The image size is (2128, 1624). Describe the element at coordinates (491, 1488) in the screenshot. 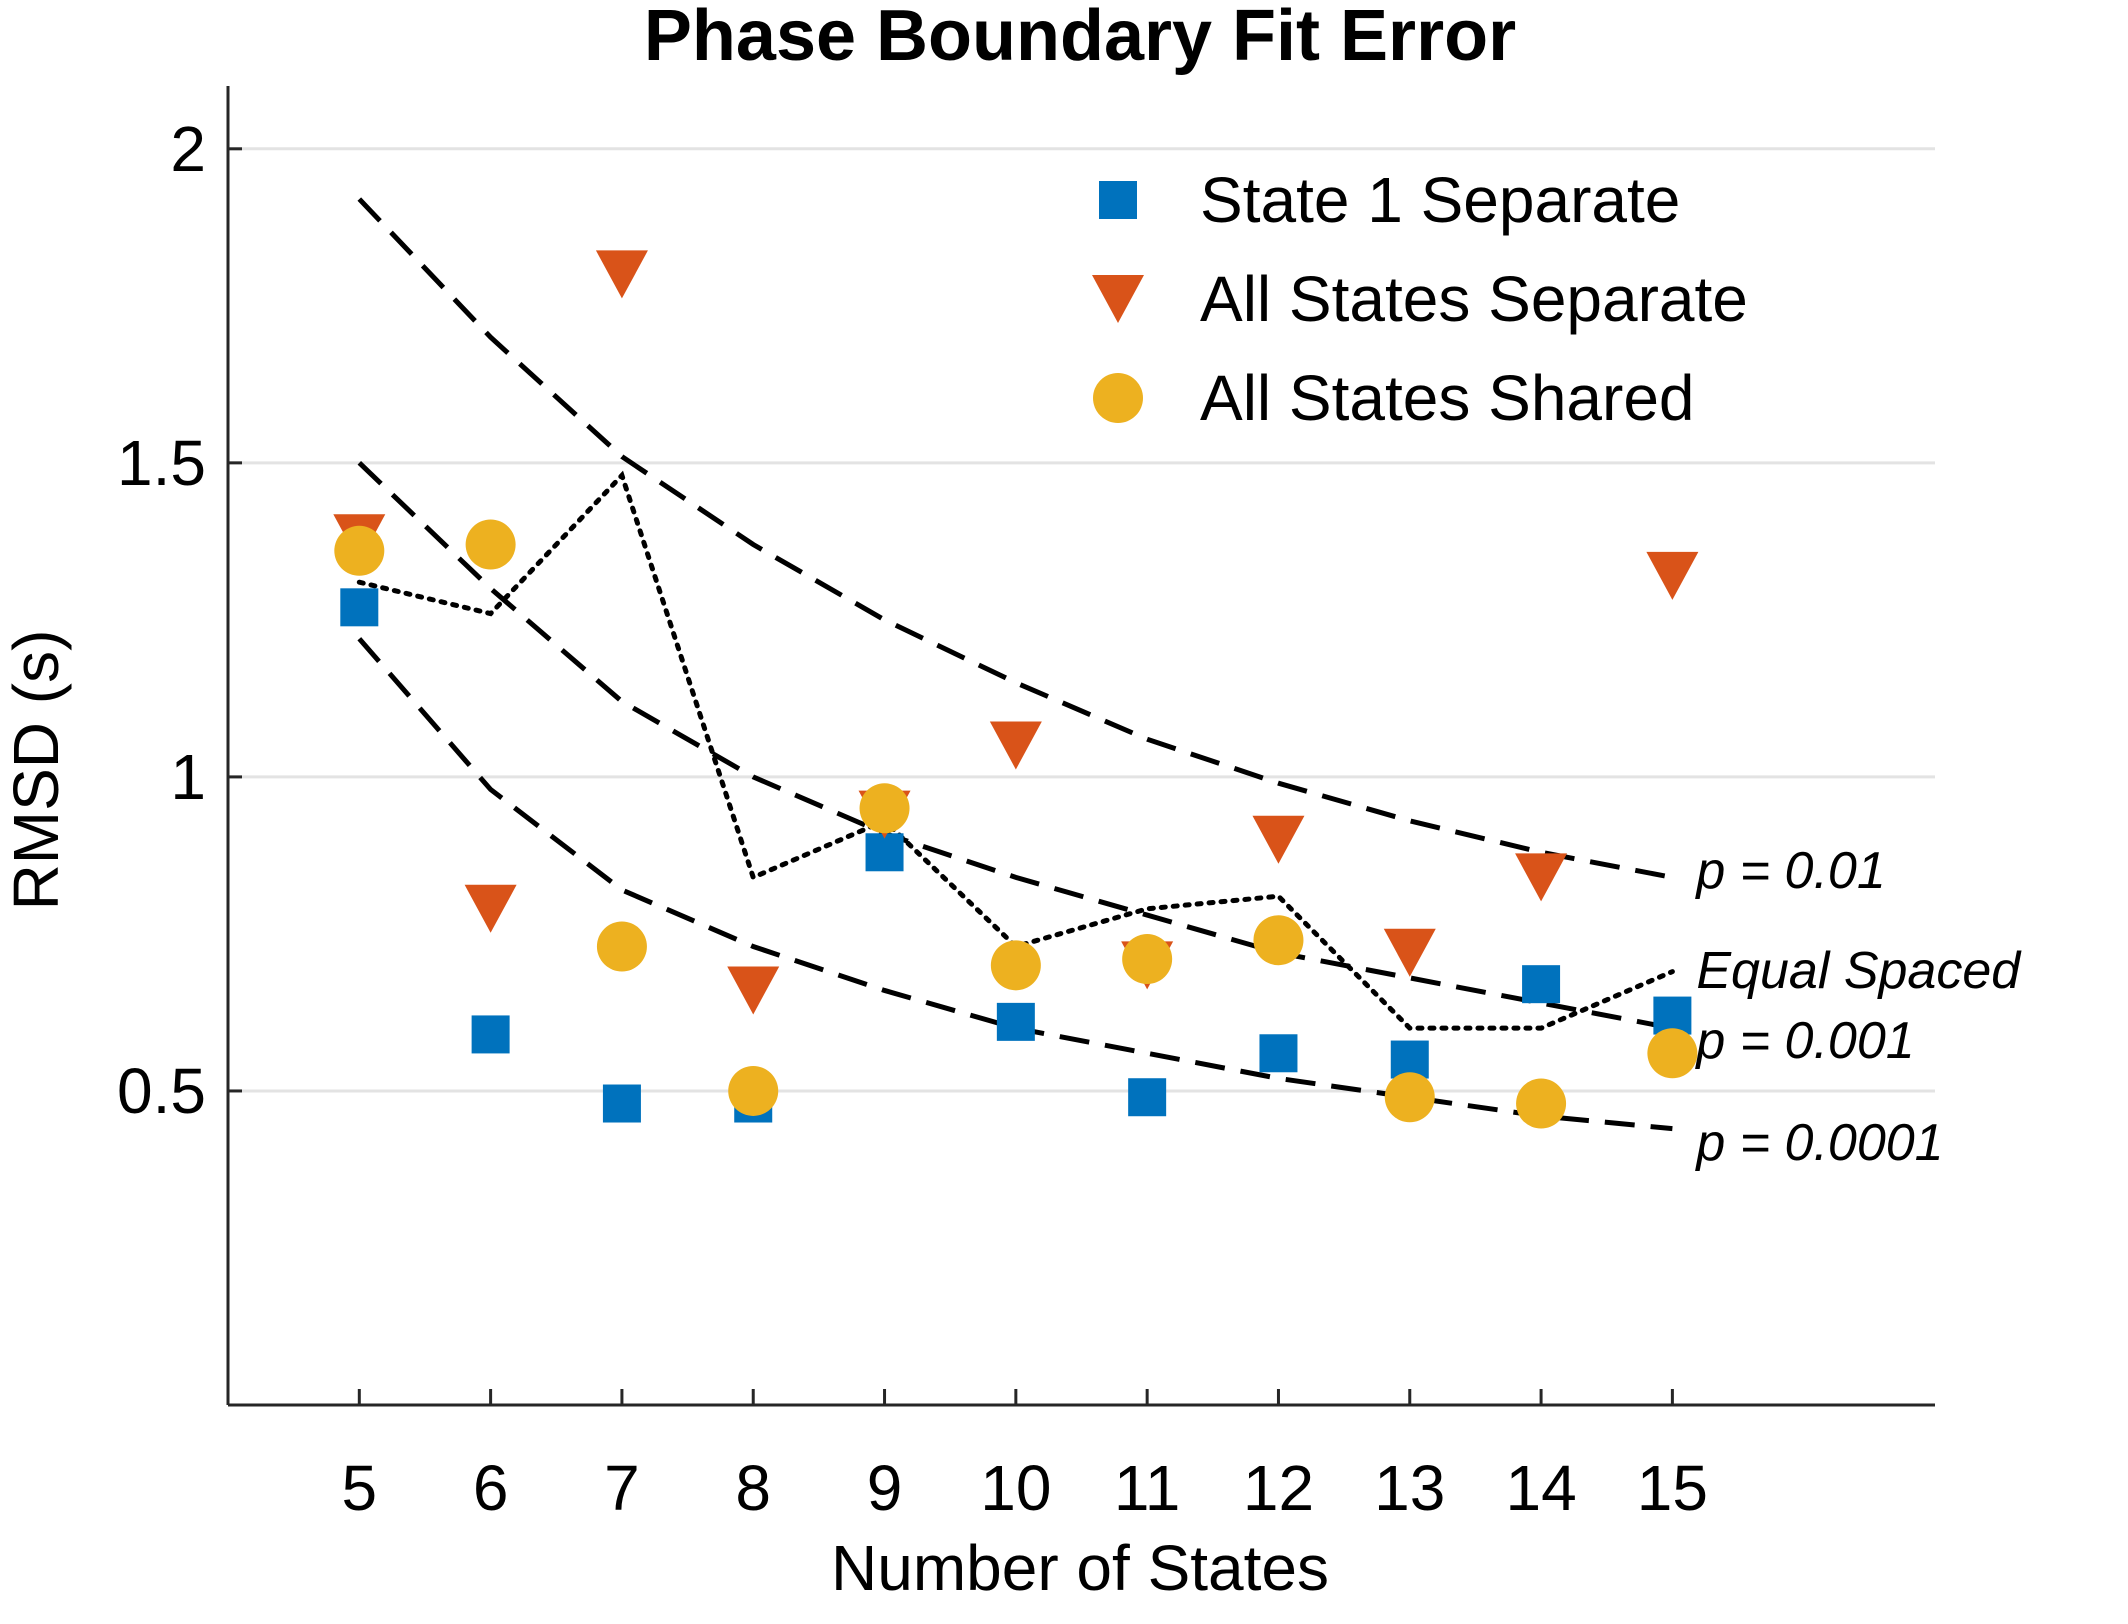

I see `x-tick-label: 6` at that location.